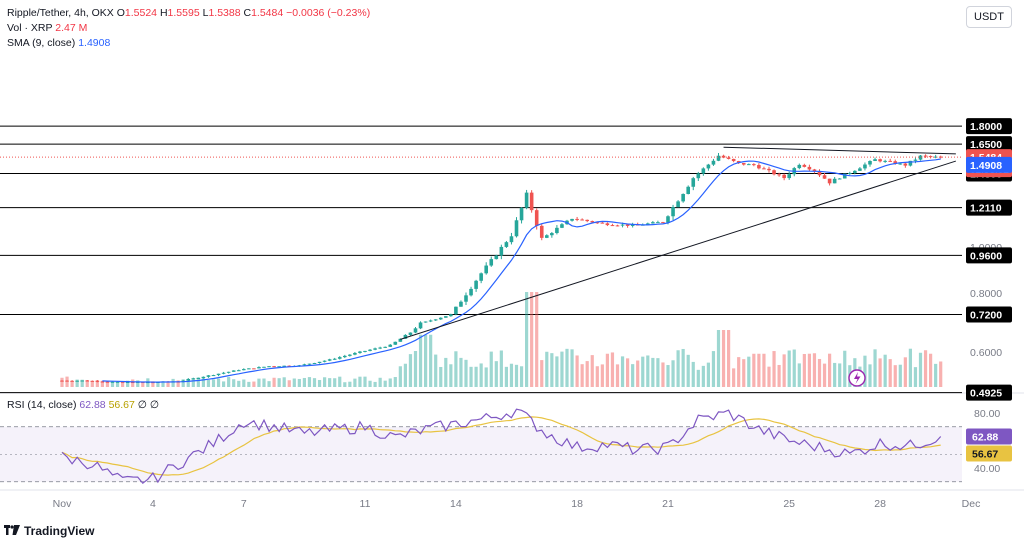 The width and height of the screenshot is (1024, 546). What do you see at coordinates (247, 13) in the screenshot?
I see `legend-close-label: C` at bounding box center [247, 13].